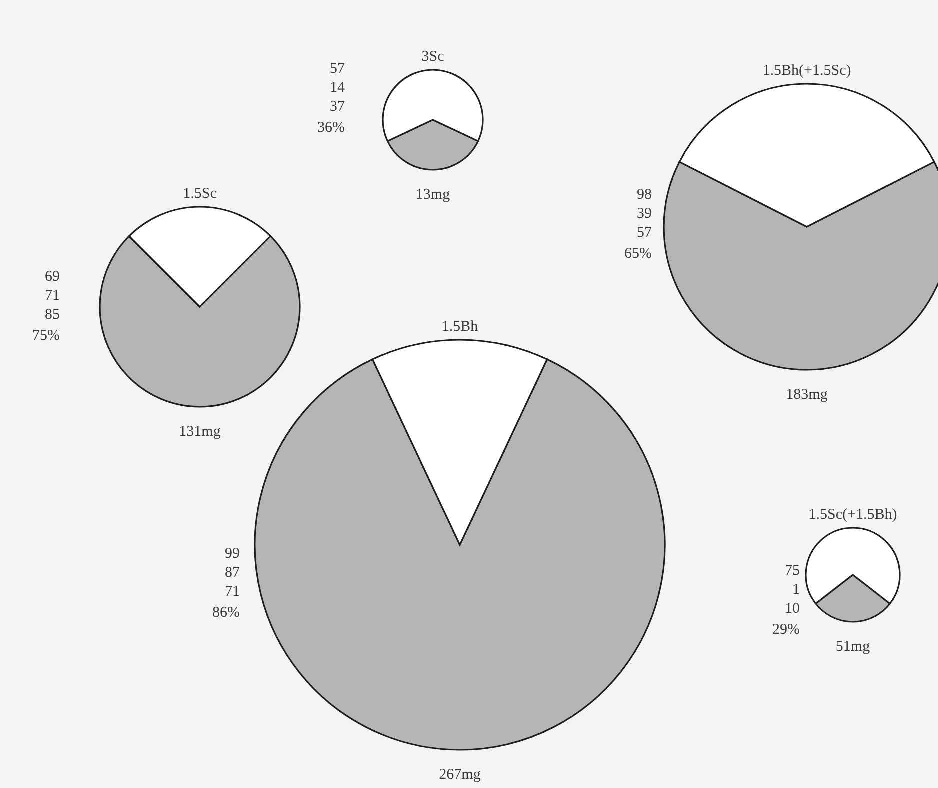 This screenshot has width=938, height=788. I want to click on chart-title: 3Sc, so click(433, 57).